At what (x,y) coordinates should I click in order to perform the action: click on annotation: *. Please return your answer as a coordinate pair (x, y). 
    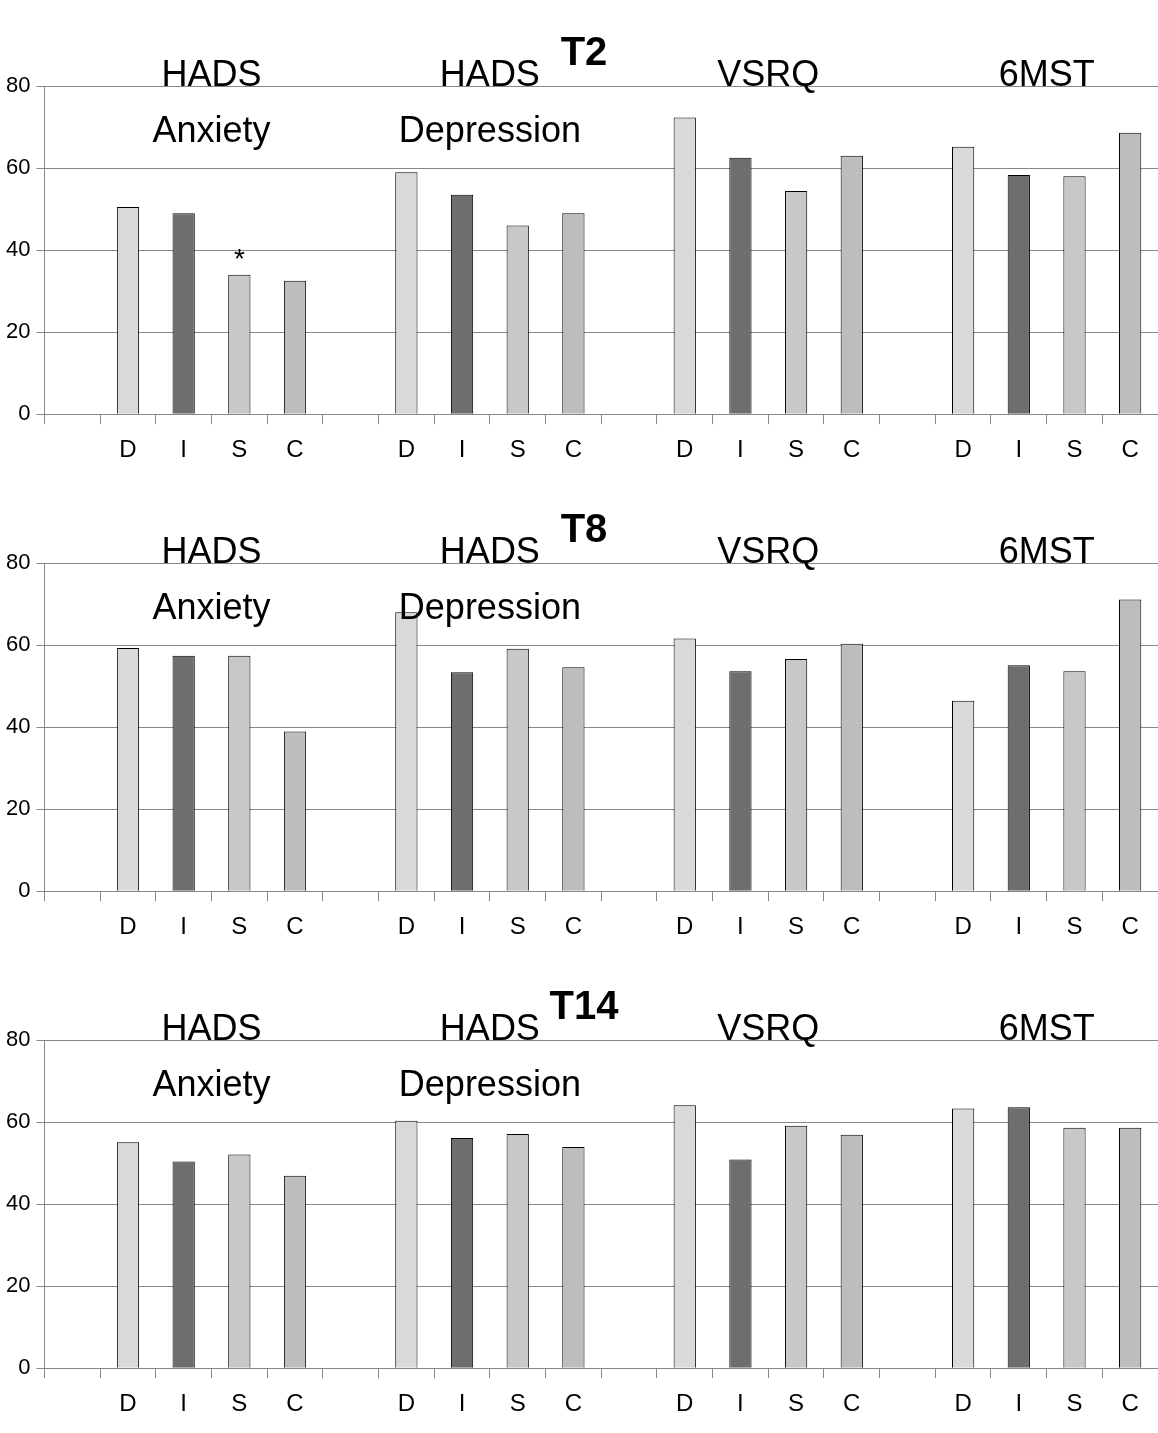
    Looking at the image, I should click on (239, 259).